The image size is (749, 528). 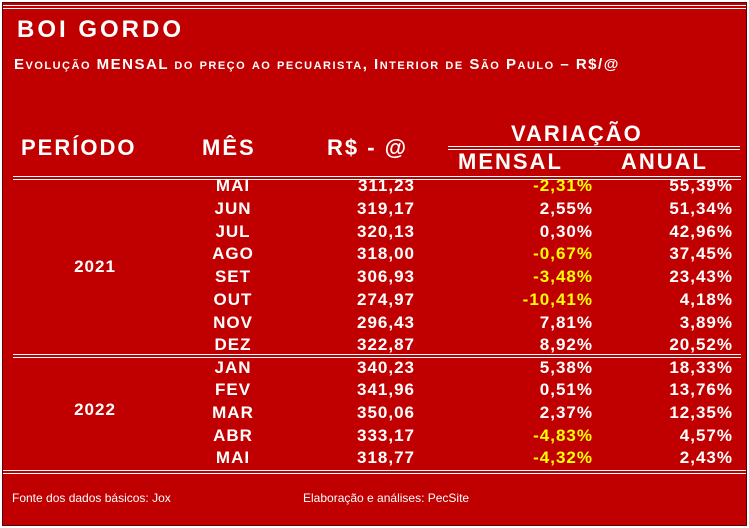 What do you see at coordinates (557, 299) in the screenshot?
I see `monthly-change-cell: -10,41%` at bounding box center [557, 299].